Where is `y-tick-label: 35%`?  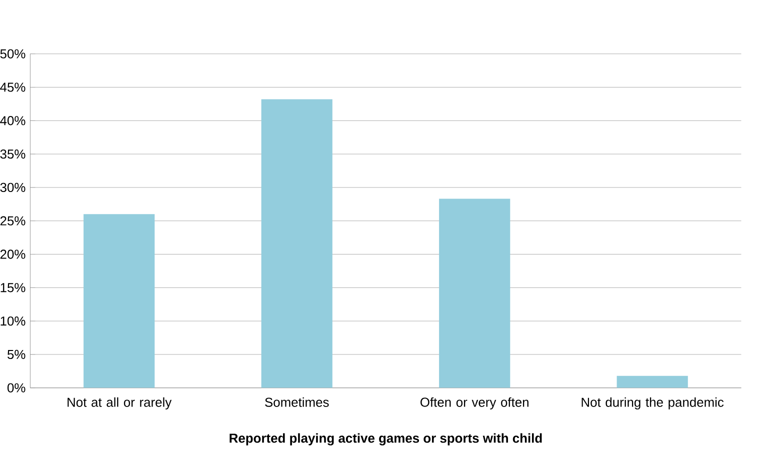 y-tick-label: 35% is located at coordinates (13, 154).